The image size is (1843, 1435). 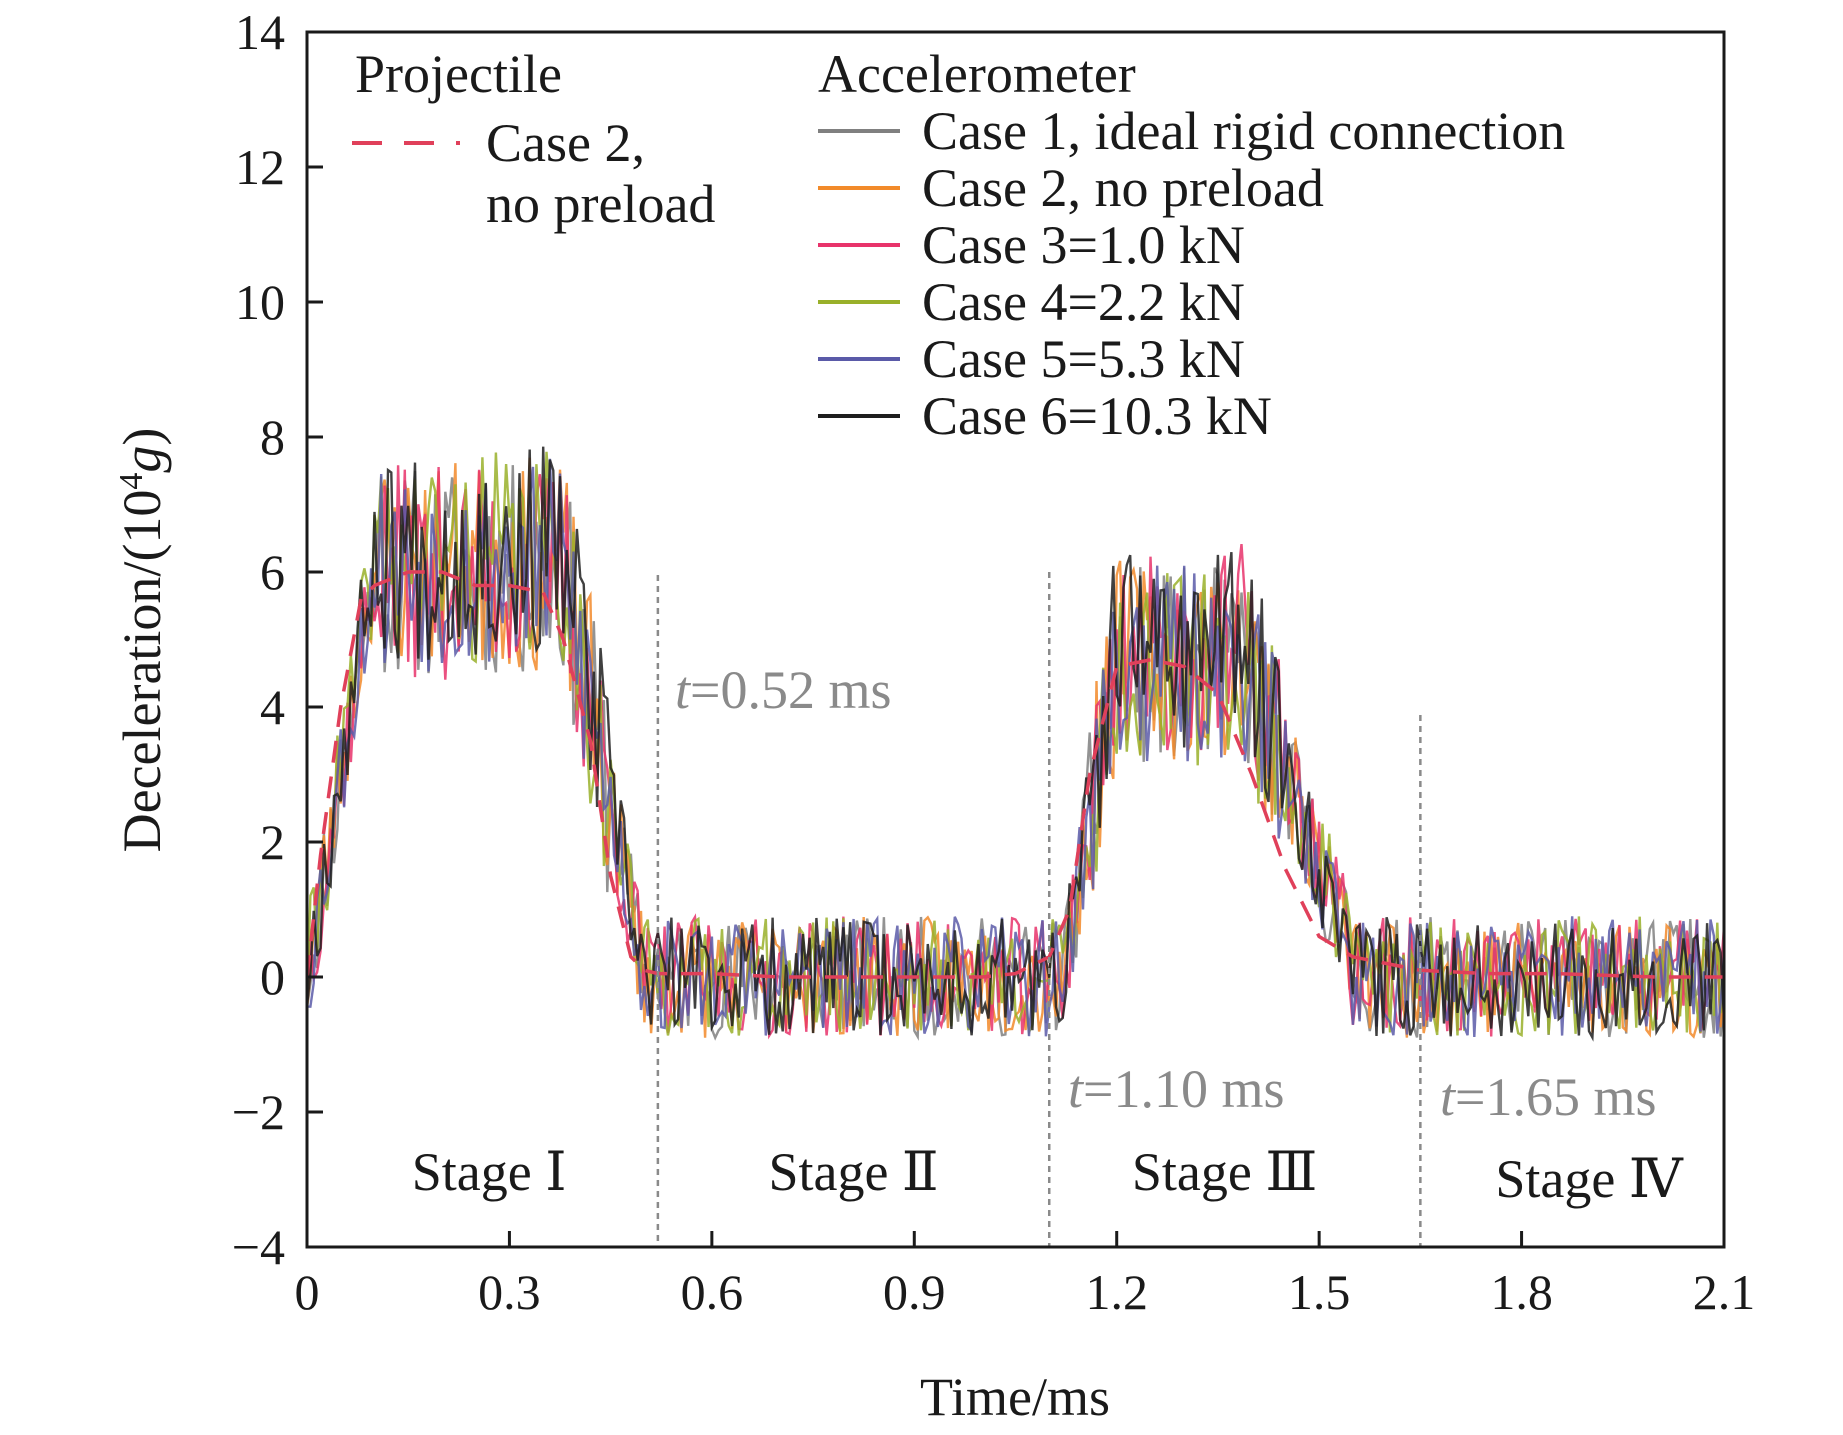 I want to click on stage-label: Stage Ⅰ, so click(x=489, y=1172).